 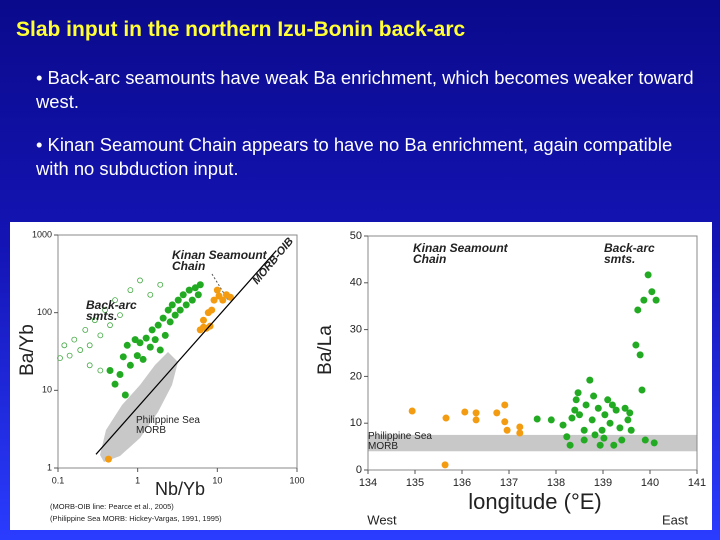 I want to click on y-tick-label: 1000, so click(x=42, y=234).